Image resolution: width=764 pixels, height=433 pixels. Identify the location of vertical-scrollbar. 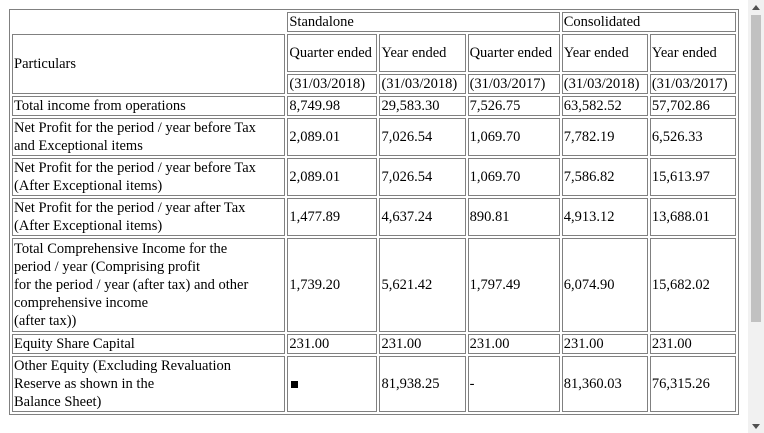
(756, 216).